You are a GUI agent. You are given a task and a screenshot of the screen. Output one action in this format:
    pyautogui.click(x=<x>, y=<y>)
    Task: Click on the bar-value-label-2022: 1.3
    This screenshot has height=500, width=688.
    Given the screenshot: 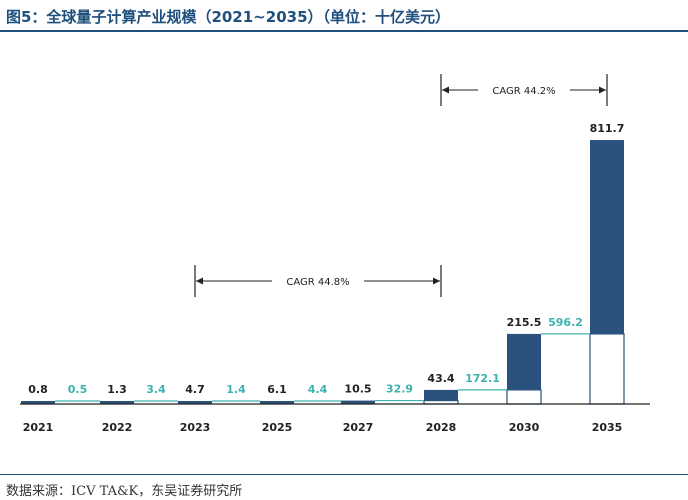 What is the action you would take?
    pyautogui.click(x=117, y=389)
    